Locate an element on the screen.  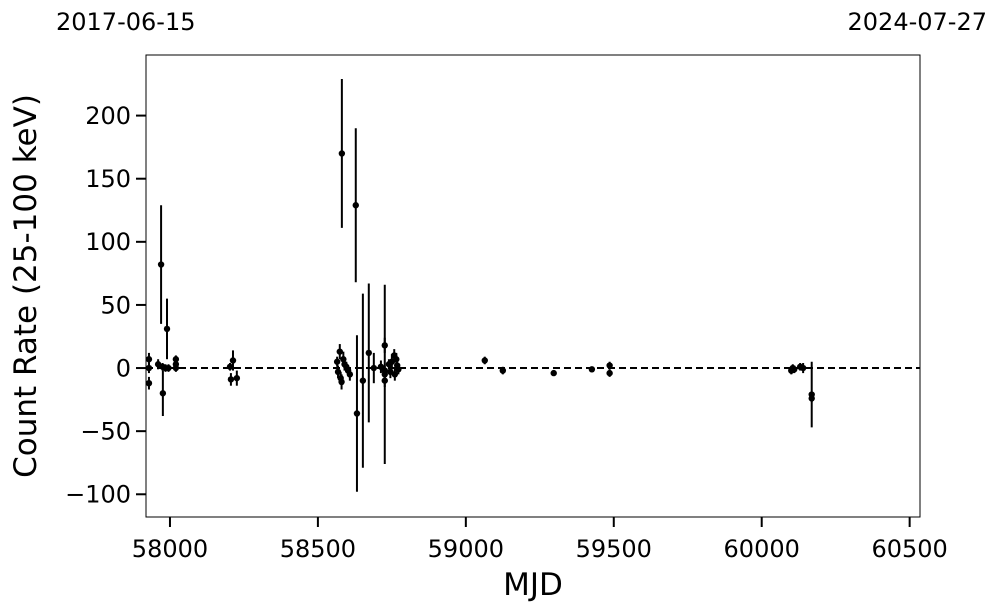
text: 2017-06-15 is located at coordinates (126, 22).